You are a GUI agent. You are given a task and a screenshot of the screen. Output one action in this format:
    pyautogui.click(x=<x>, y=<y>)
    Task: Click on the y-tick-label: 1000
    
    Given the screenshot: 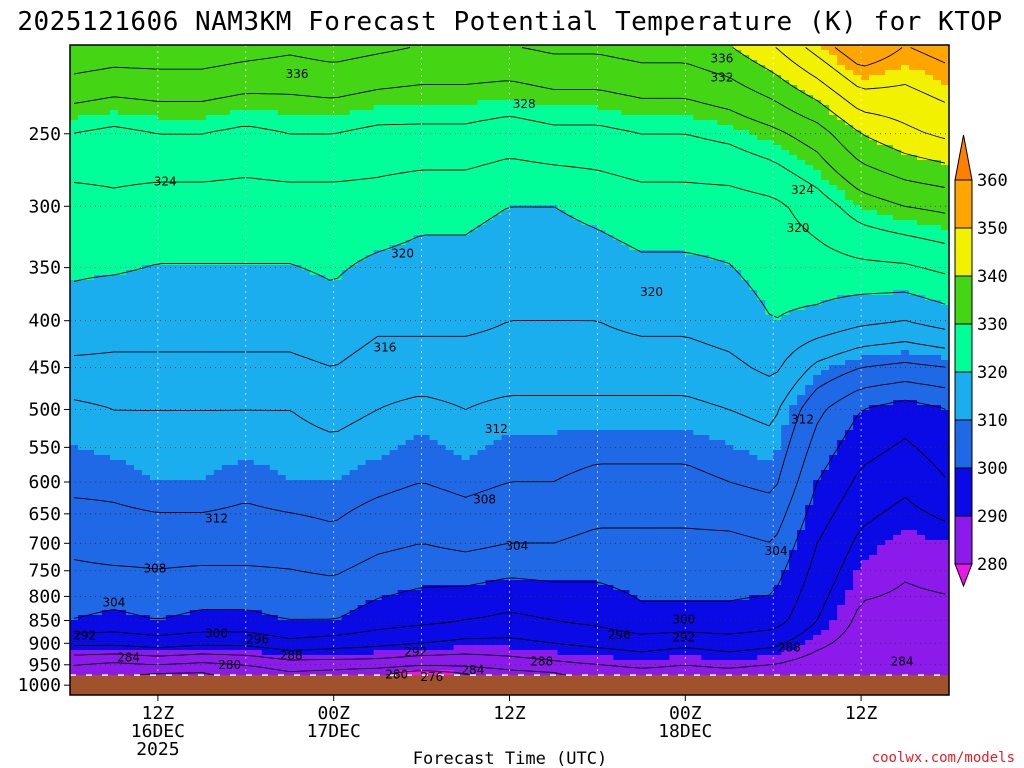 What is the action you would take?
    pyautogui.click(x=39, y=685)
    